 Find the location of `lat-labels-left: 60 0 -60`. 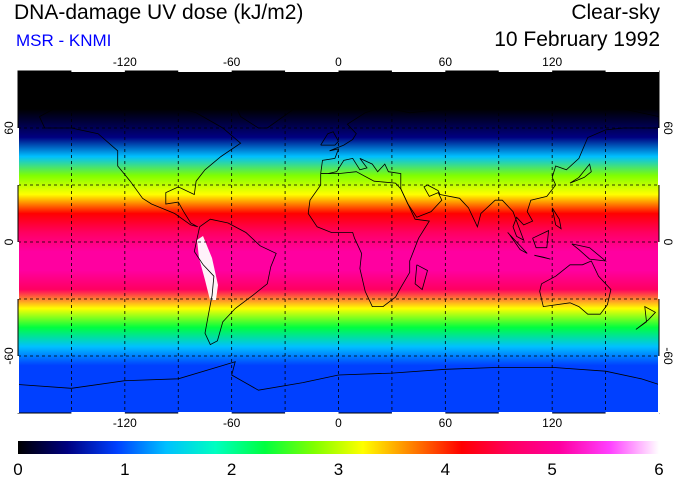

lat-labels-left: 60 0 -60 is located at coordinates (9, 243).